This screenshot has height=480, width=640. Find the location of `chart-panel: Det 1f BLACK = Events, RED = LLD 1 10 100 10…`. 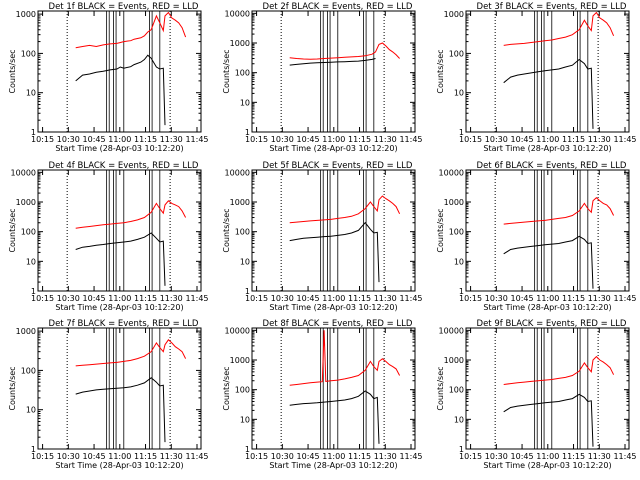

chart-panel: Det 1f BLACK = Events, RED = LLD 1 10 100 10… is located at coordinates (108, 77).